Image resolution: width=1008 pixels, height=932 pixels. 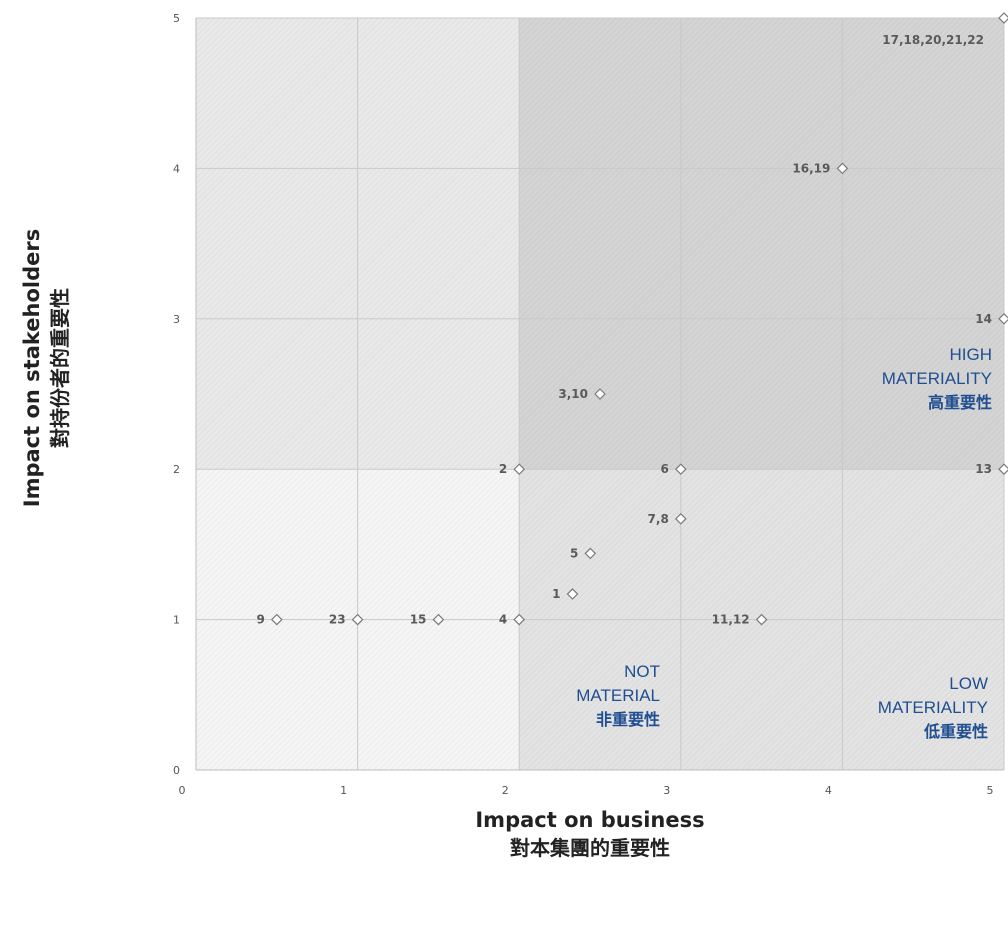 I want to click on x-axis-label: Impact on business, so click(x=590, y=820).